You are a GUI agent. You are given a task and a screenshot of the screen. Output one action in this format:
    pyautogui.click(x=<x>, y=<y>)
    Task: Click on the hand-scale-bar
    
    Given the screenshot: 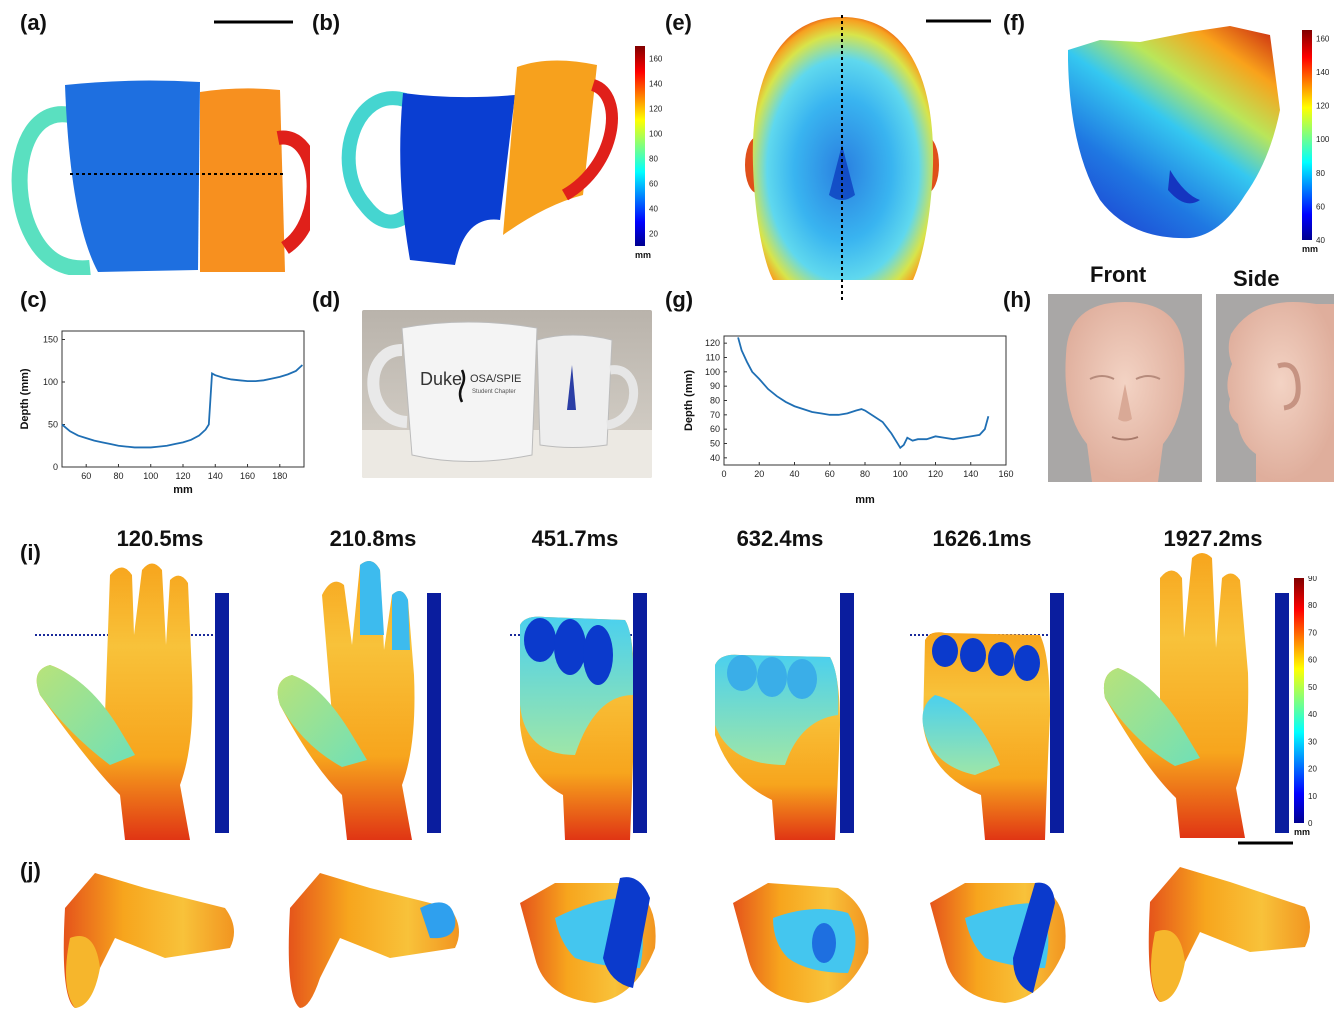 What is the action you would take?
    pyautogui.click(x=1265, y=843)
    